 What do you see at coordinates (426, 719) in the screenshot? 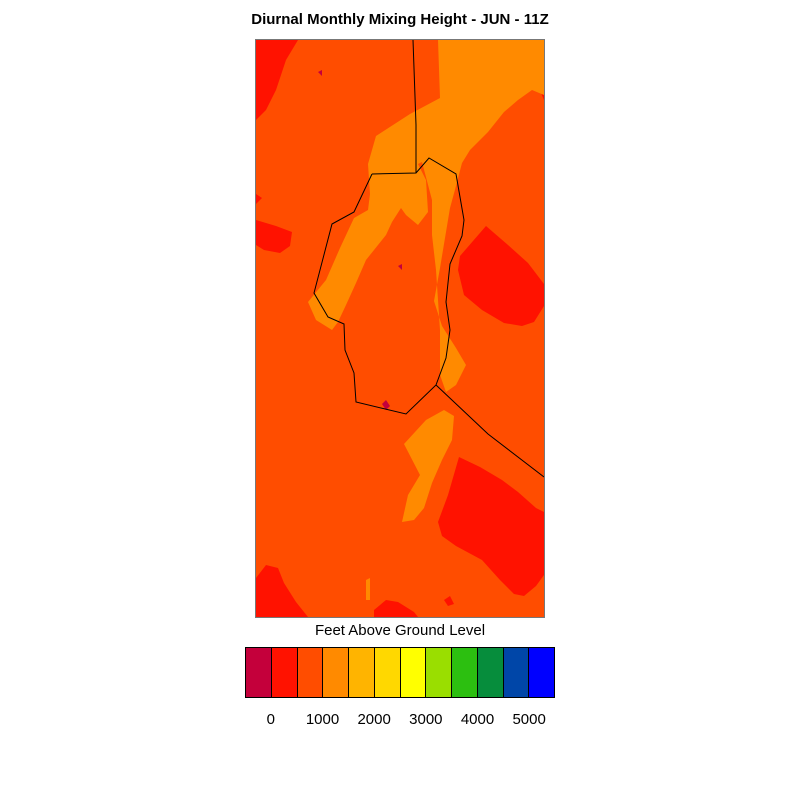
I see `colorbar-tick-label: 3000` at bounding box center [426, 719].